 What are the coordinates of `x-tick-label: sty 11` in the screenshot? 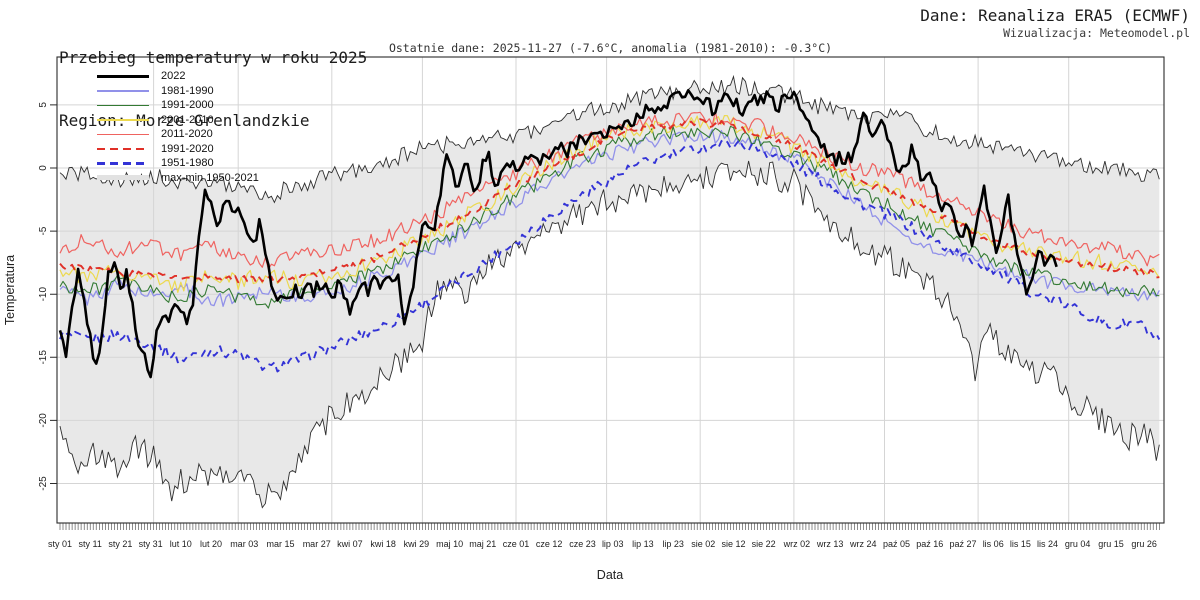 It's located at (90, 544).